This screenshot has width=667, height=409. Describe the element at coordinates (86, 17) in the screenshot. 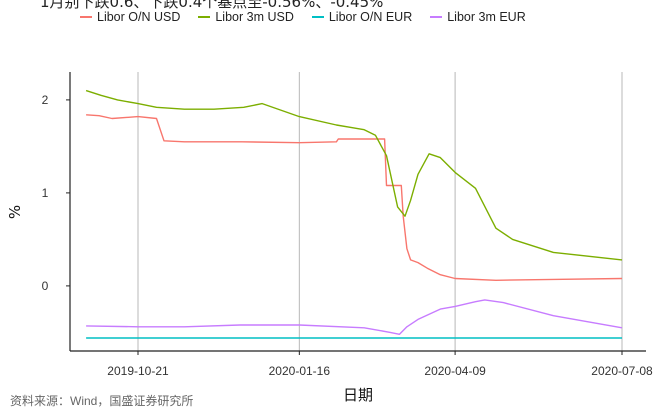

I see `legend-swatch-libor-on-usd` at that location.